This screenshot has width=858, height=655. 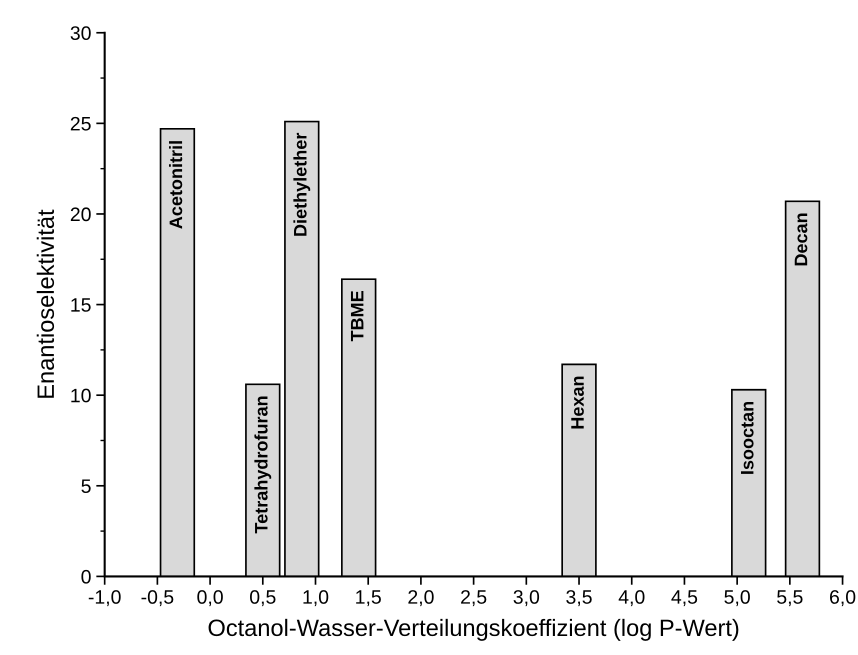 I want to click on y-tick-label: 30, so click(x=80, y=33).